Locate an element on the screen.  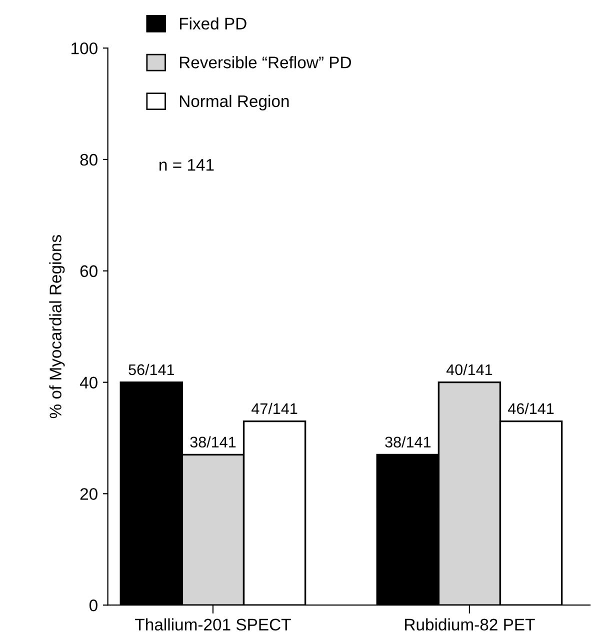
data-label: 47/141 is located at coordinates (275, 408).